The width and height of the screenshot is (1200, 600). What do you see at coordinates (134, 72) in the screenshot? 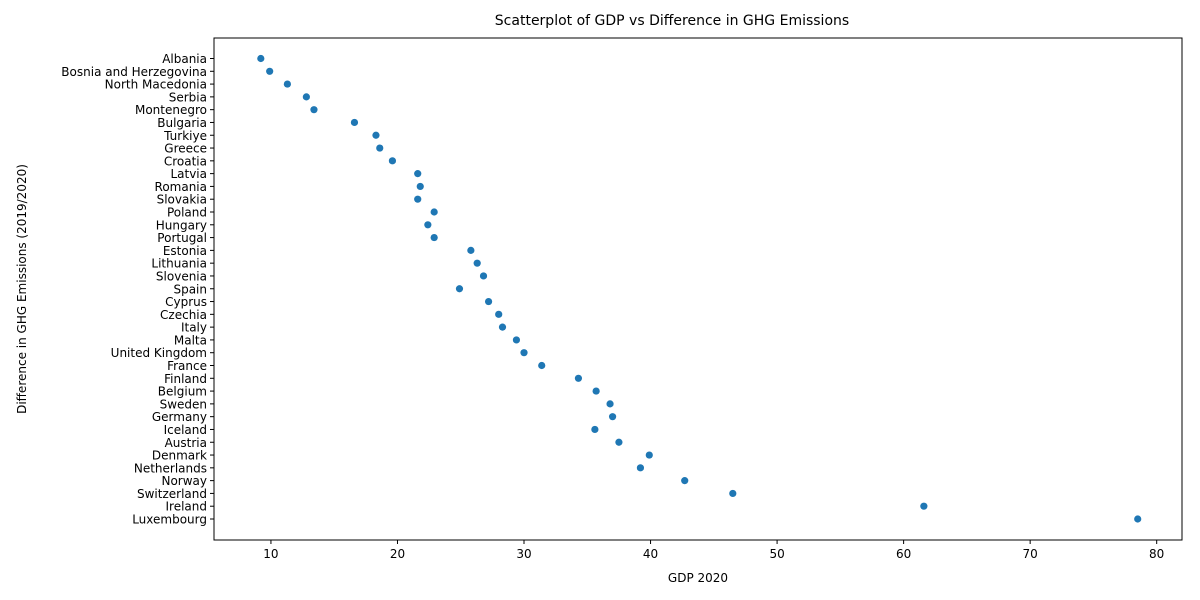
I see `y-tick-label: Bosnia and Herzegovina` at bounding box center [134, 72].